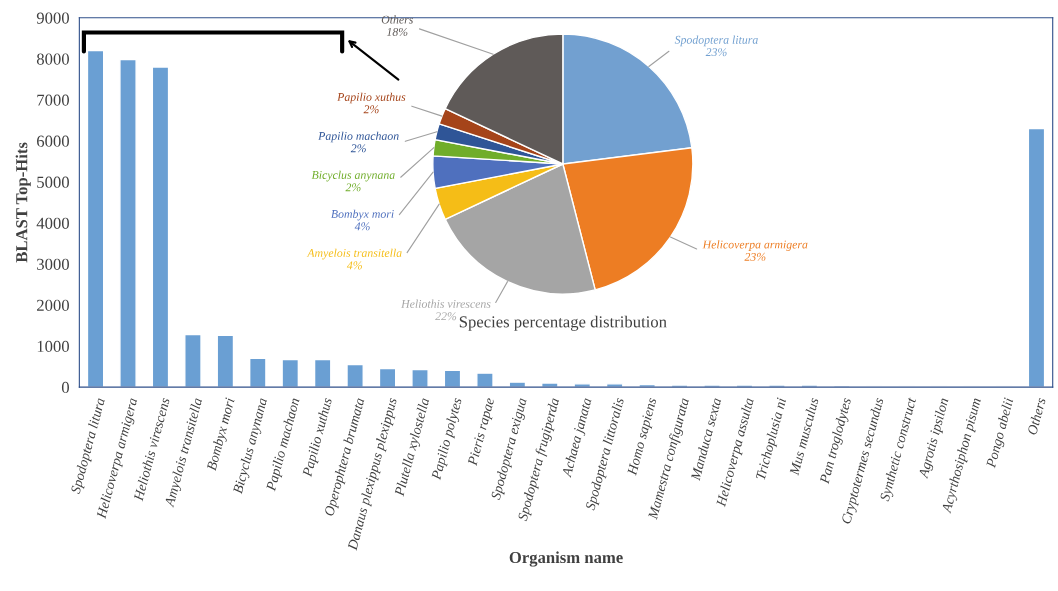  I want to click on y-tick-label: 2000, so click(53, 305).